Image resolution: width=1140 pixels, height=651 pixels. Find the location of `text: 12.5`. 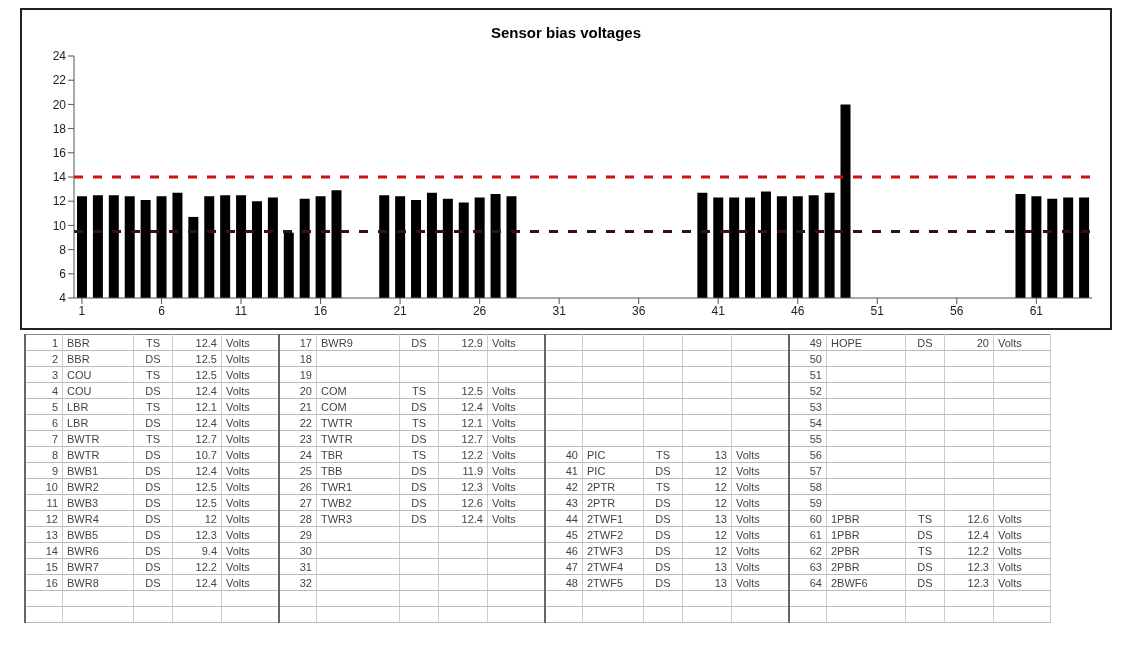

text: 12.5 is located at coordinates (206, 374).